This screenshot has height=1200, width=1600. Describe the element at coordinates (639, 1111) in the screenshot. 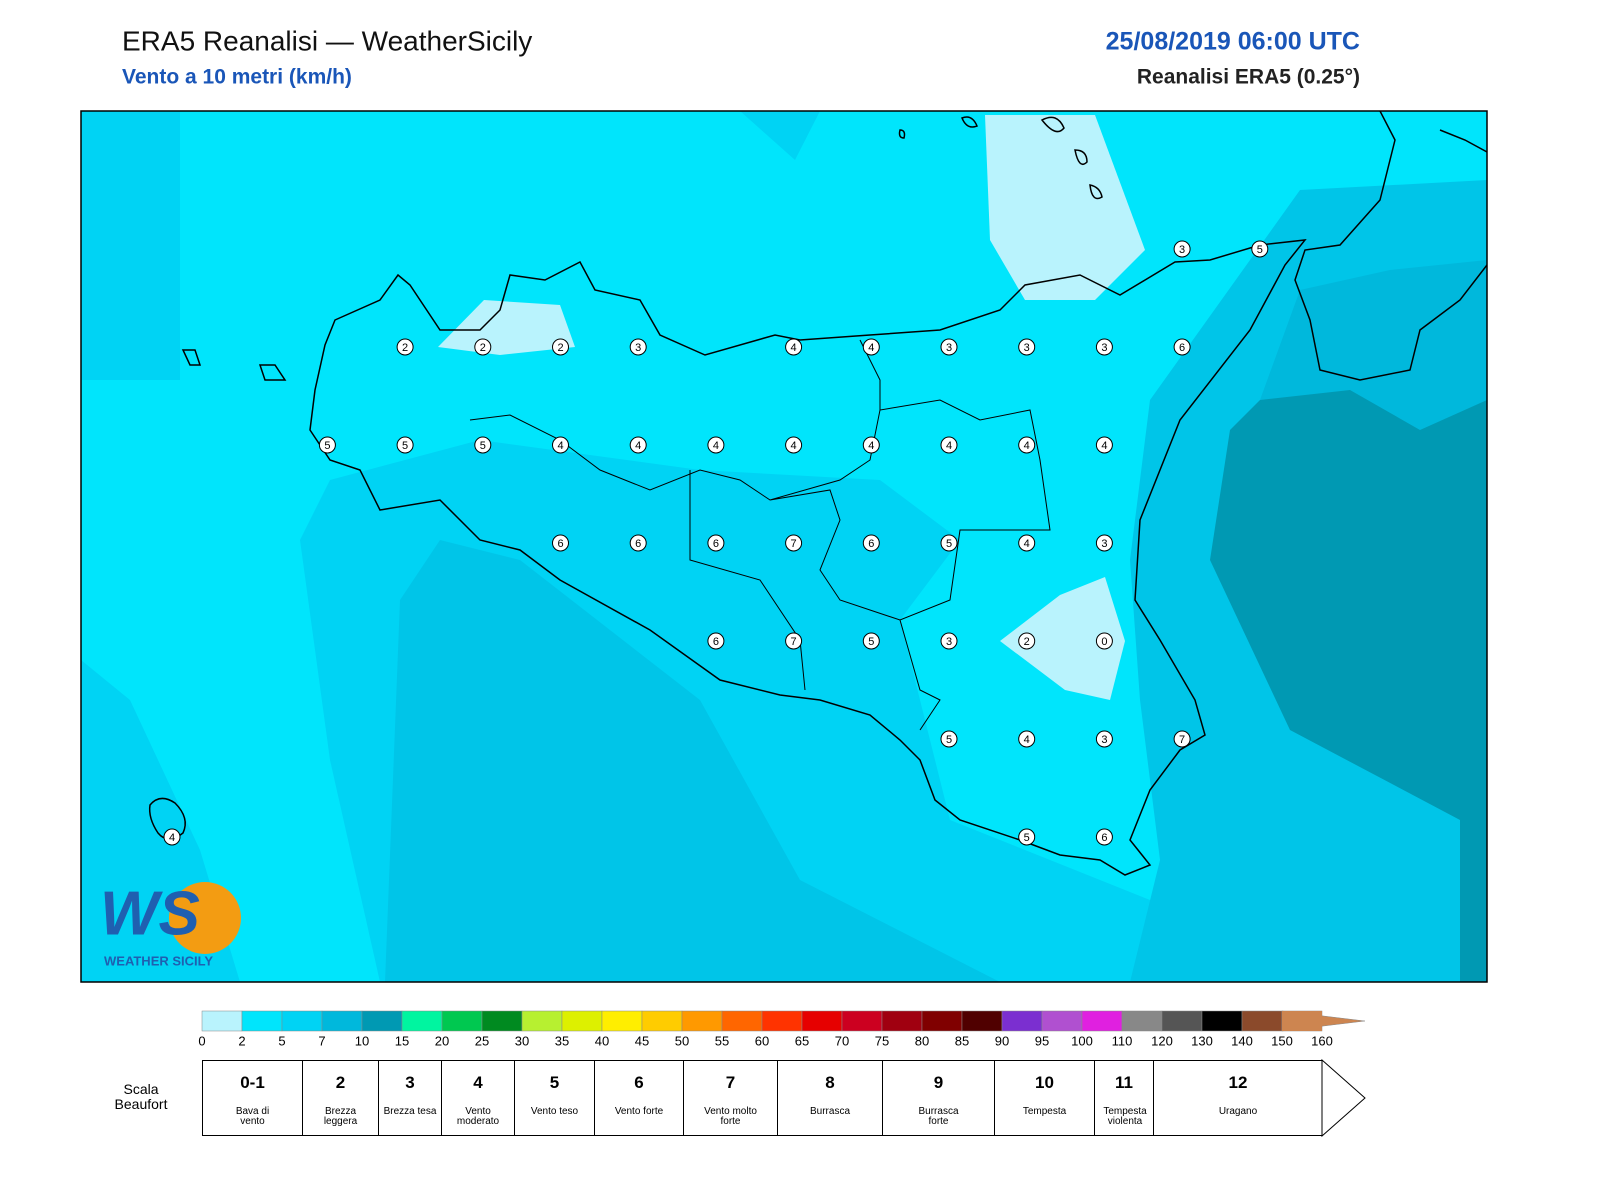

I see `beaufort-description: Vento forte` at that location.